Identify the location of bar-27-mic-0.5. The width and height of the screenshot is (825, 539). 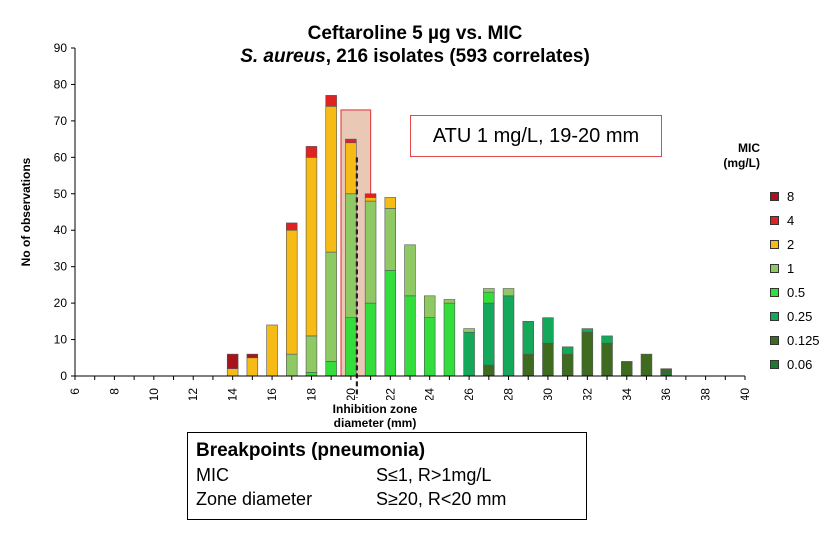
(489, 297).